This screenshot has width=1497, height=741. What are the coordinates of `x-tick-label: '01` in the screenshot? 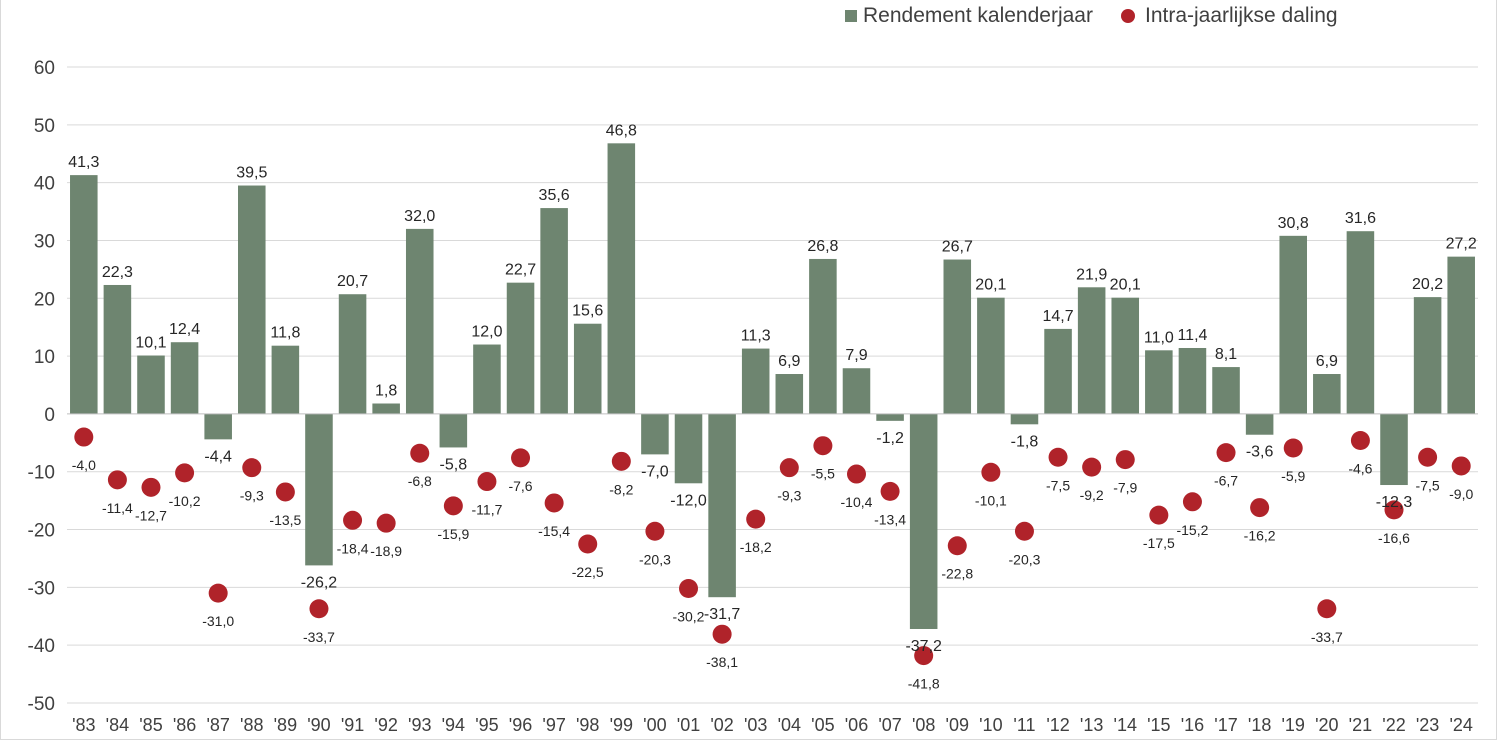 It's located at (688, 725).